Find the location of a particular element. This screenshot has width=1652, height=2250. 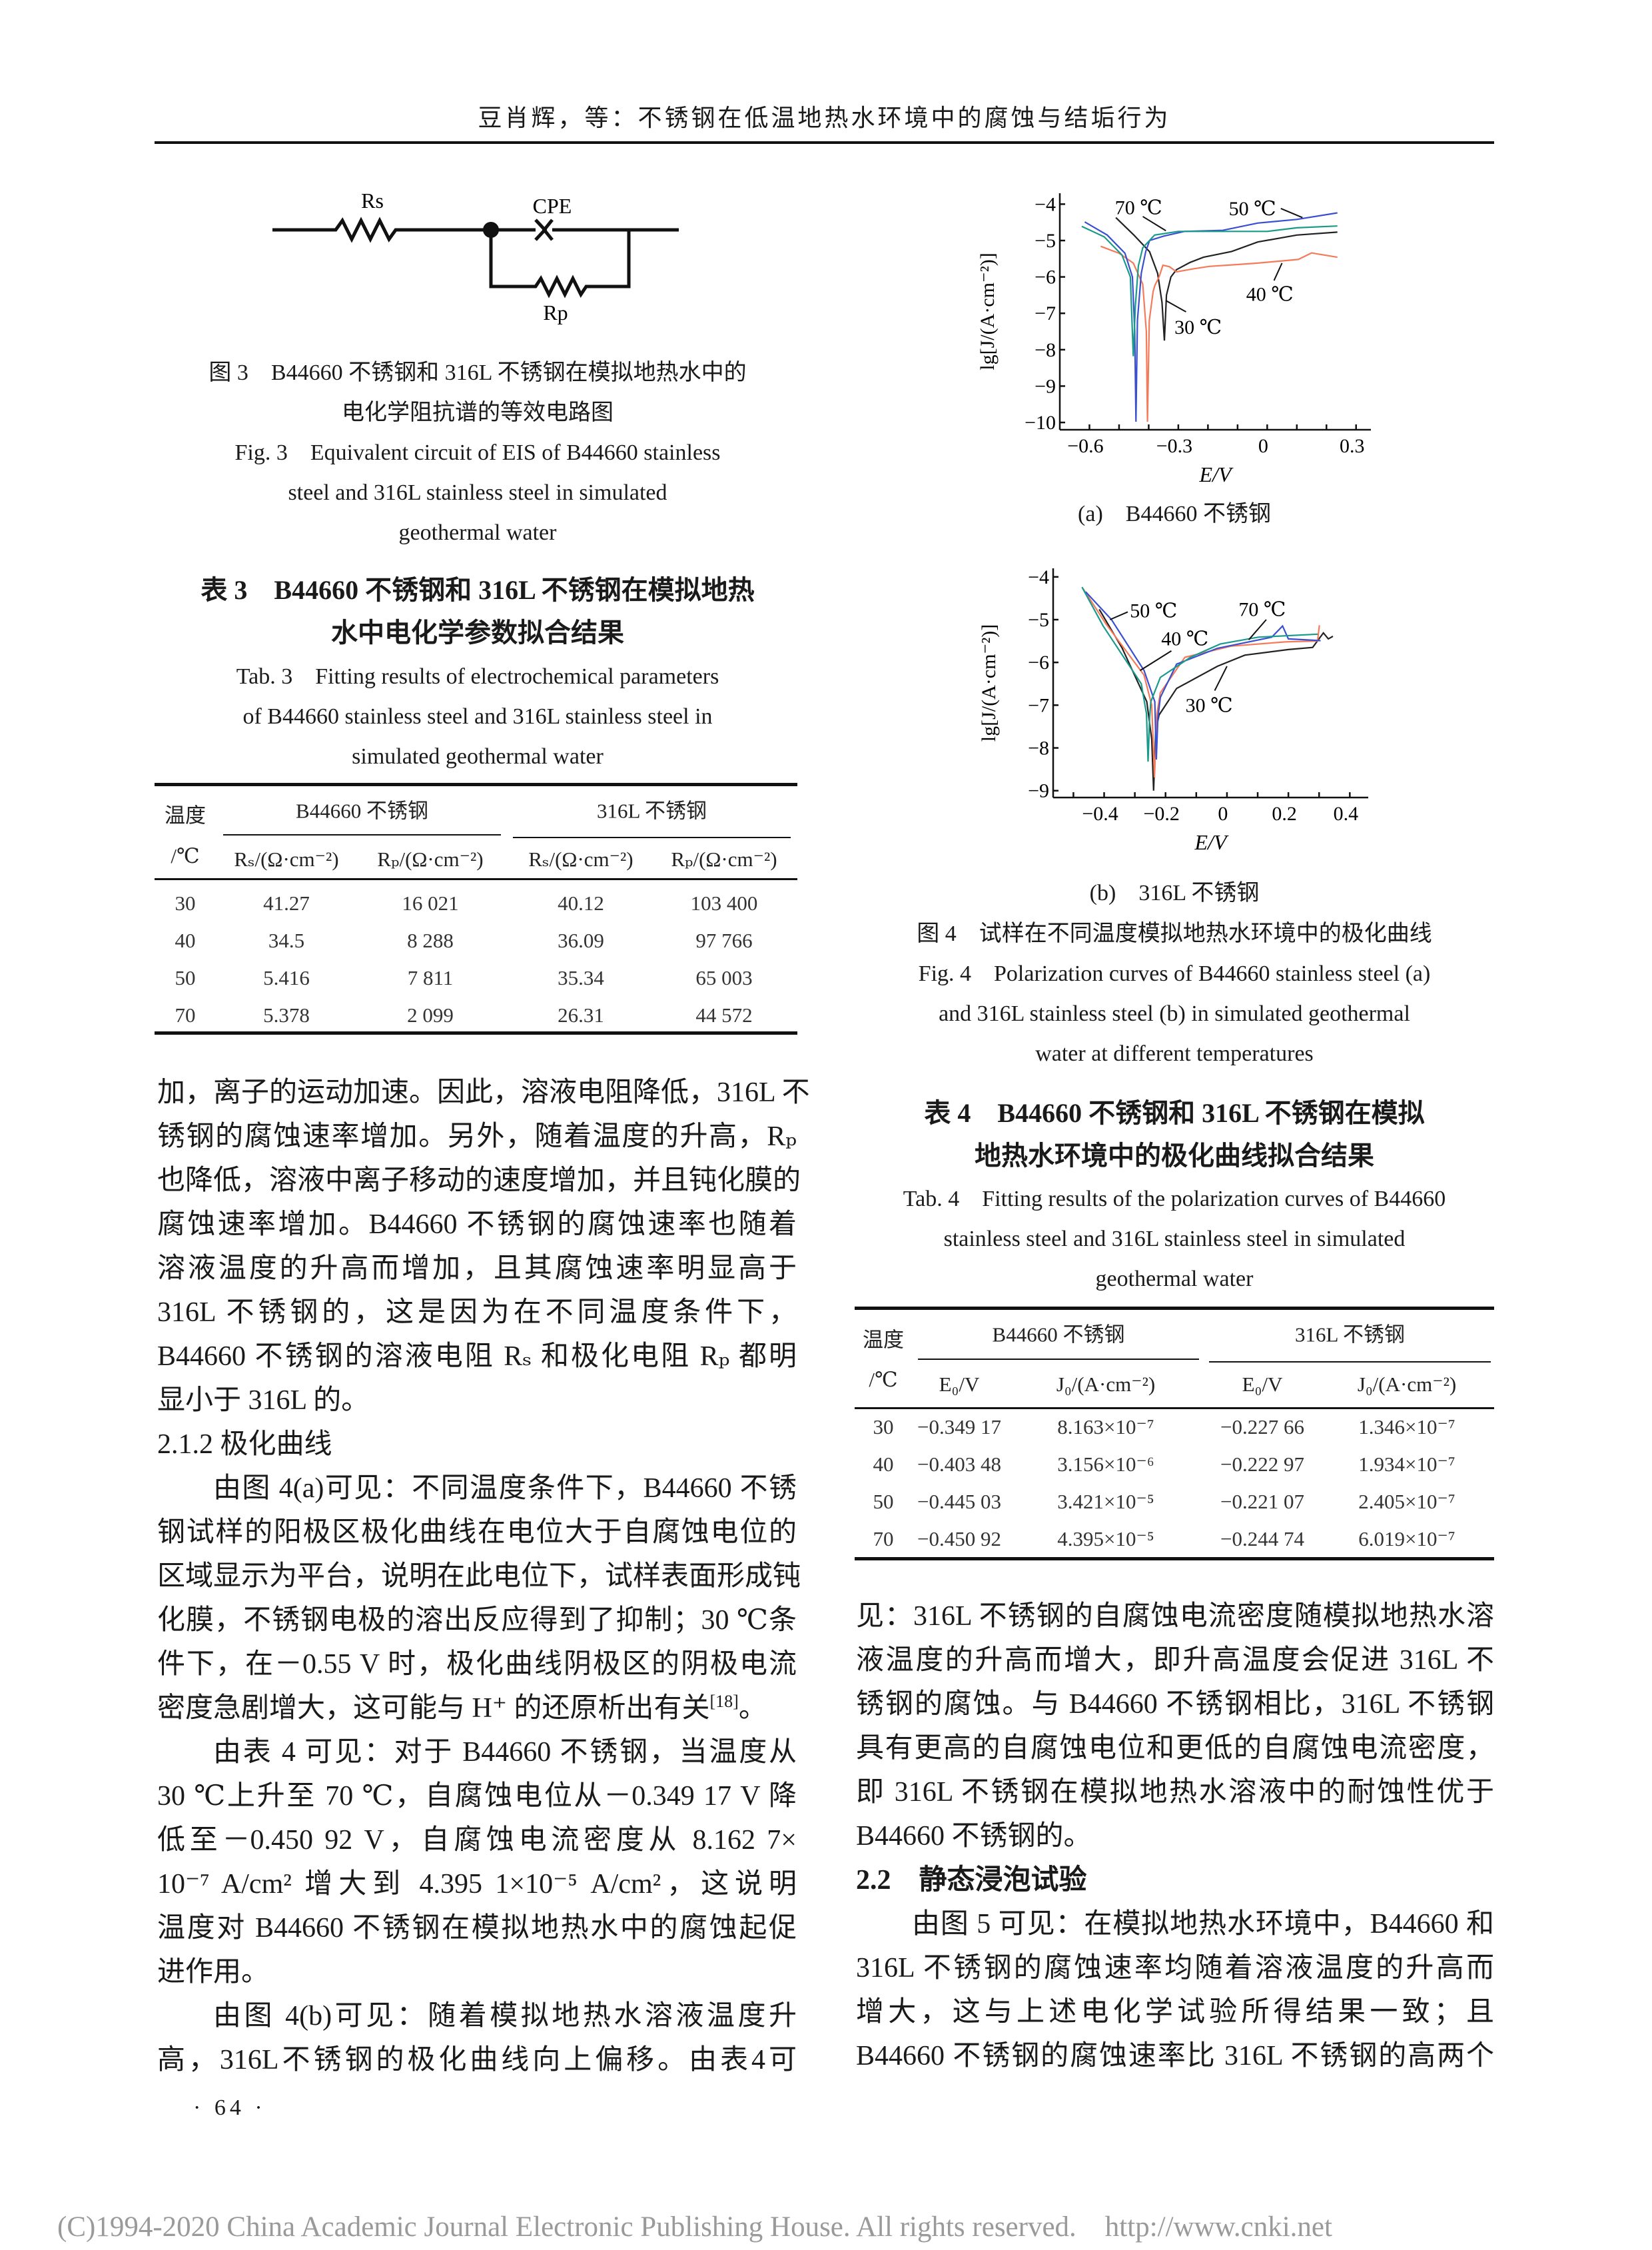

body-text-line: 温度对 B44660 不锈钢在模拟地热水中的腐蚀起促 is located at coordinates (477, 1929).